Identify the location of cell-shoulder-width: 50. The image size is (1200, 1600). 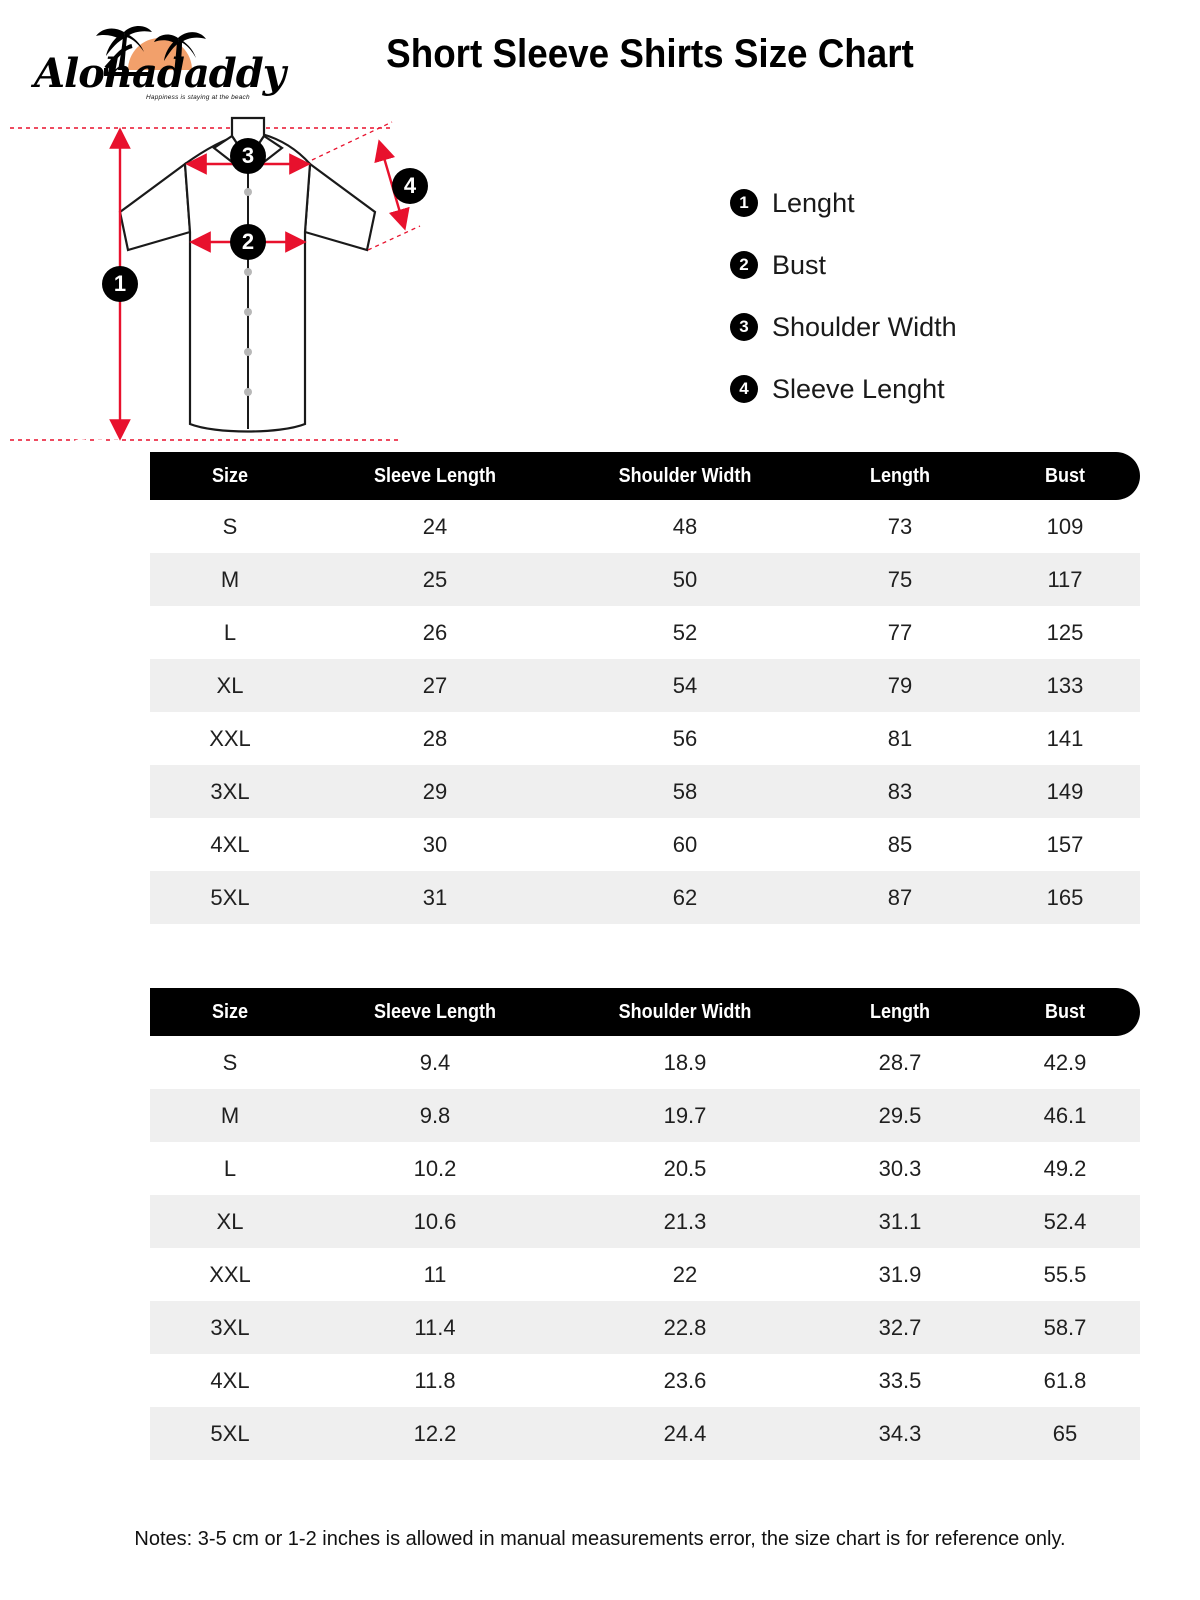
(685, 579).